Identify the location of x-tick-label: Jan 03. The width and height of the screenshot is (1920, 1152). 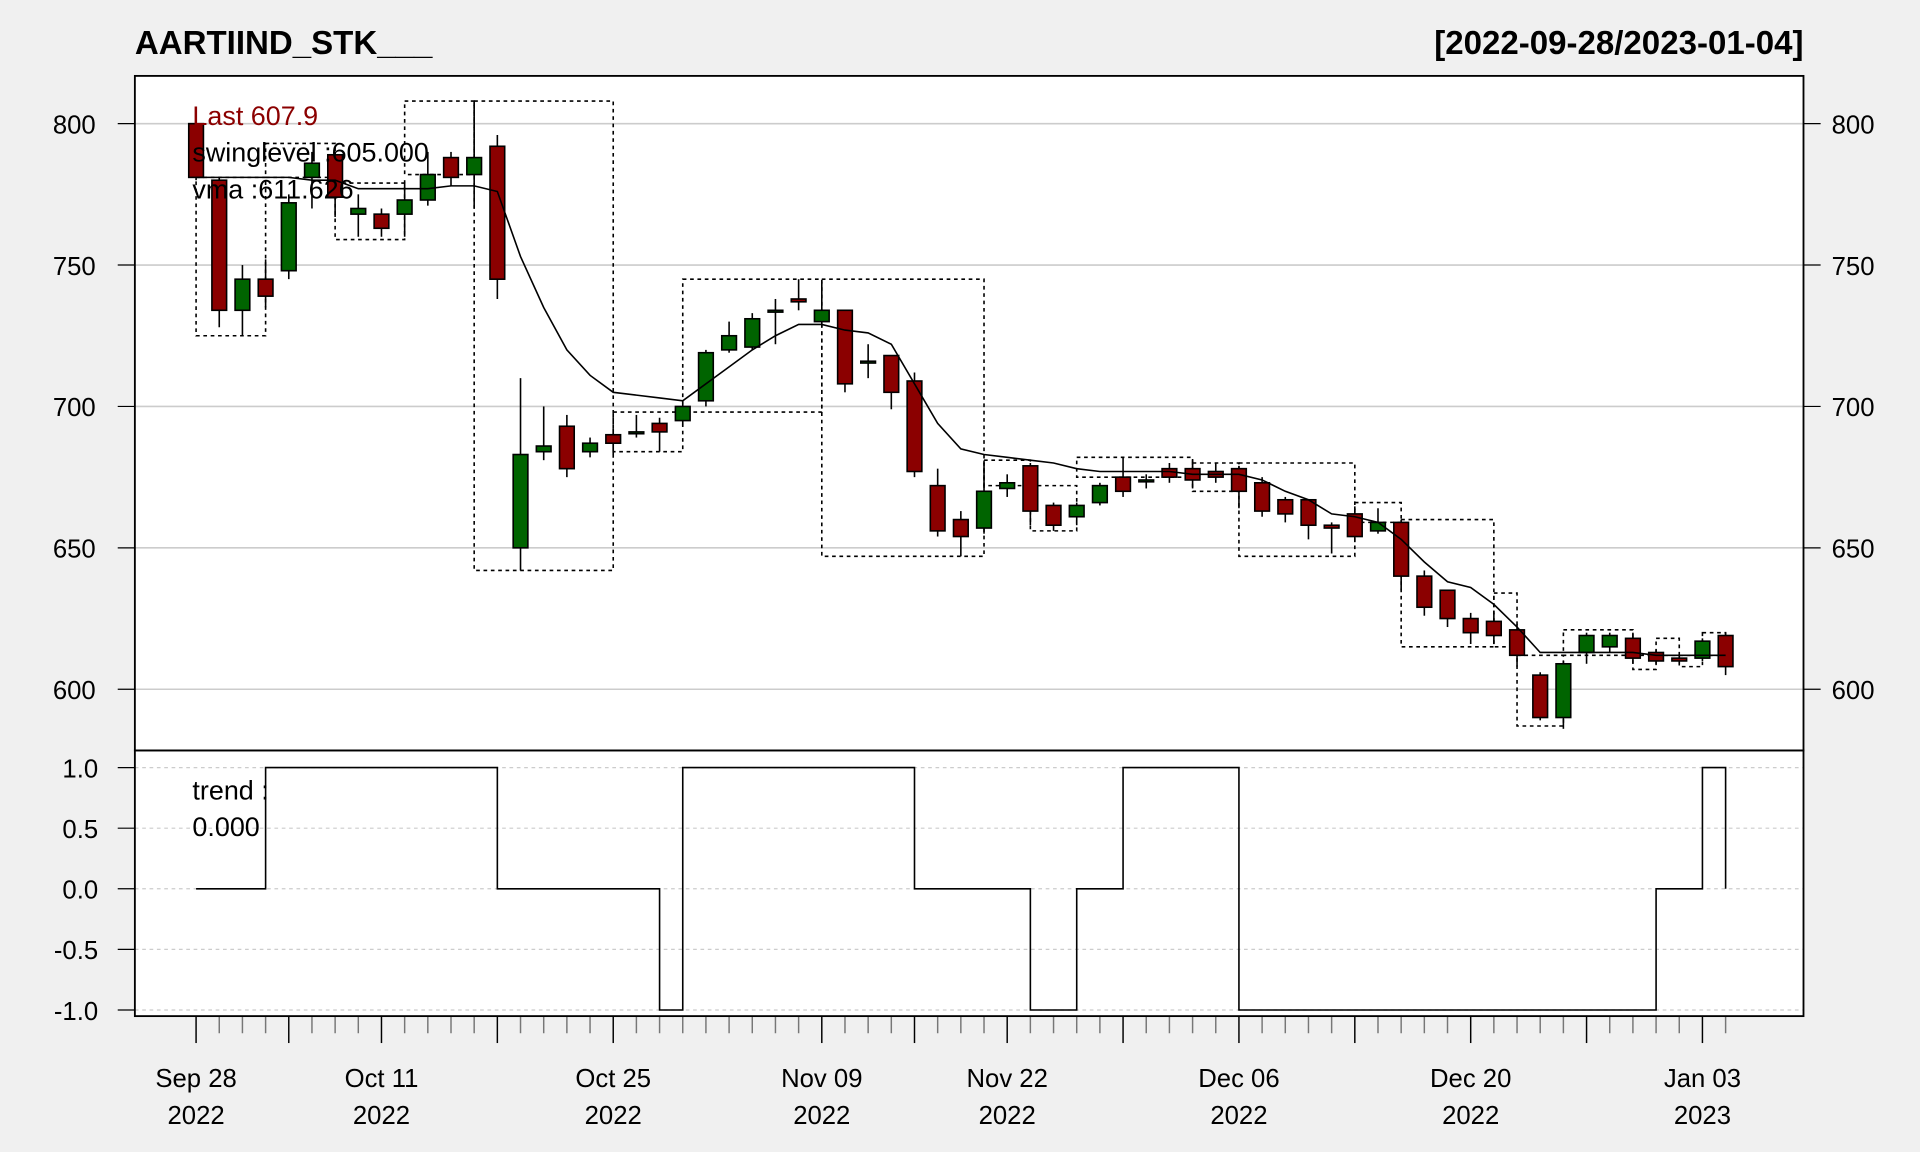
(1702, 1079).